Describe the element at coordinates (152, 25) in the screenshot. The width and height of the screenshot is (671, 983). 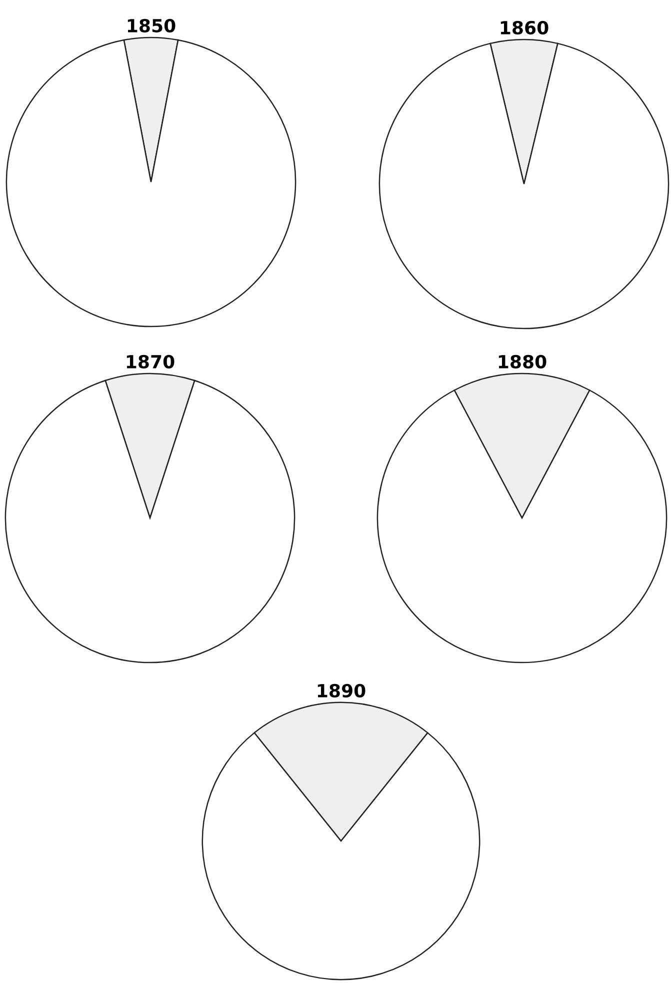
I see `chart-title: 1850` at that location.